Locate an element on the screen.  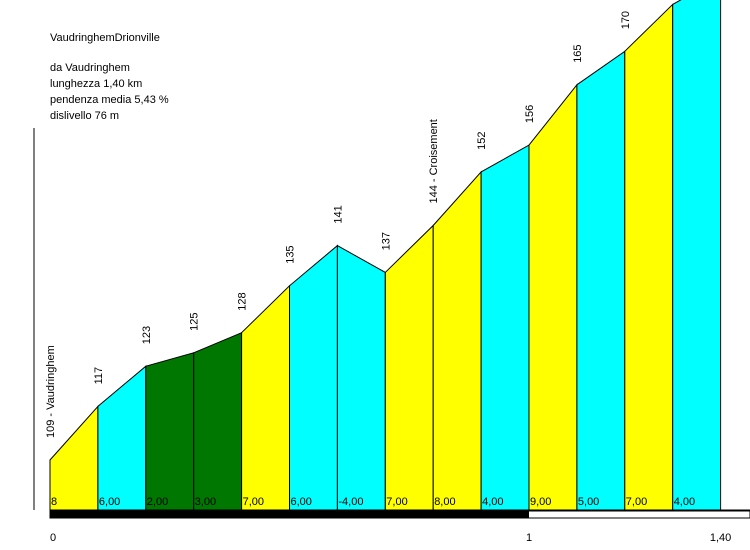
grade-label: 3,00 is located at coordinates (205, 502).